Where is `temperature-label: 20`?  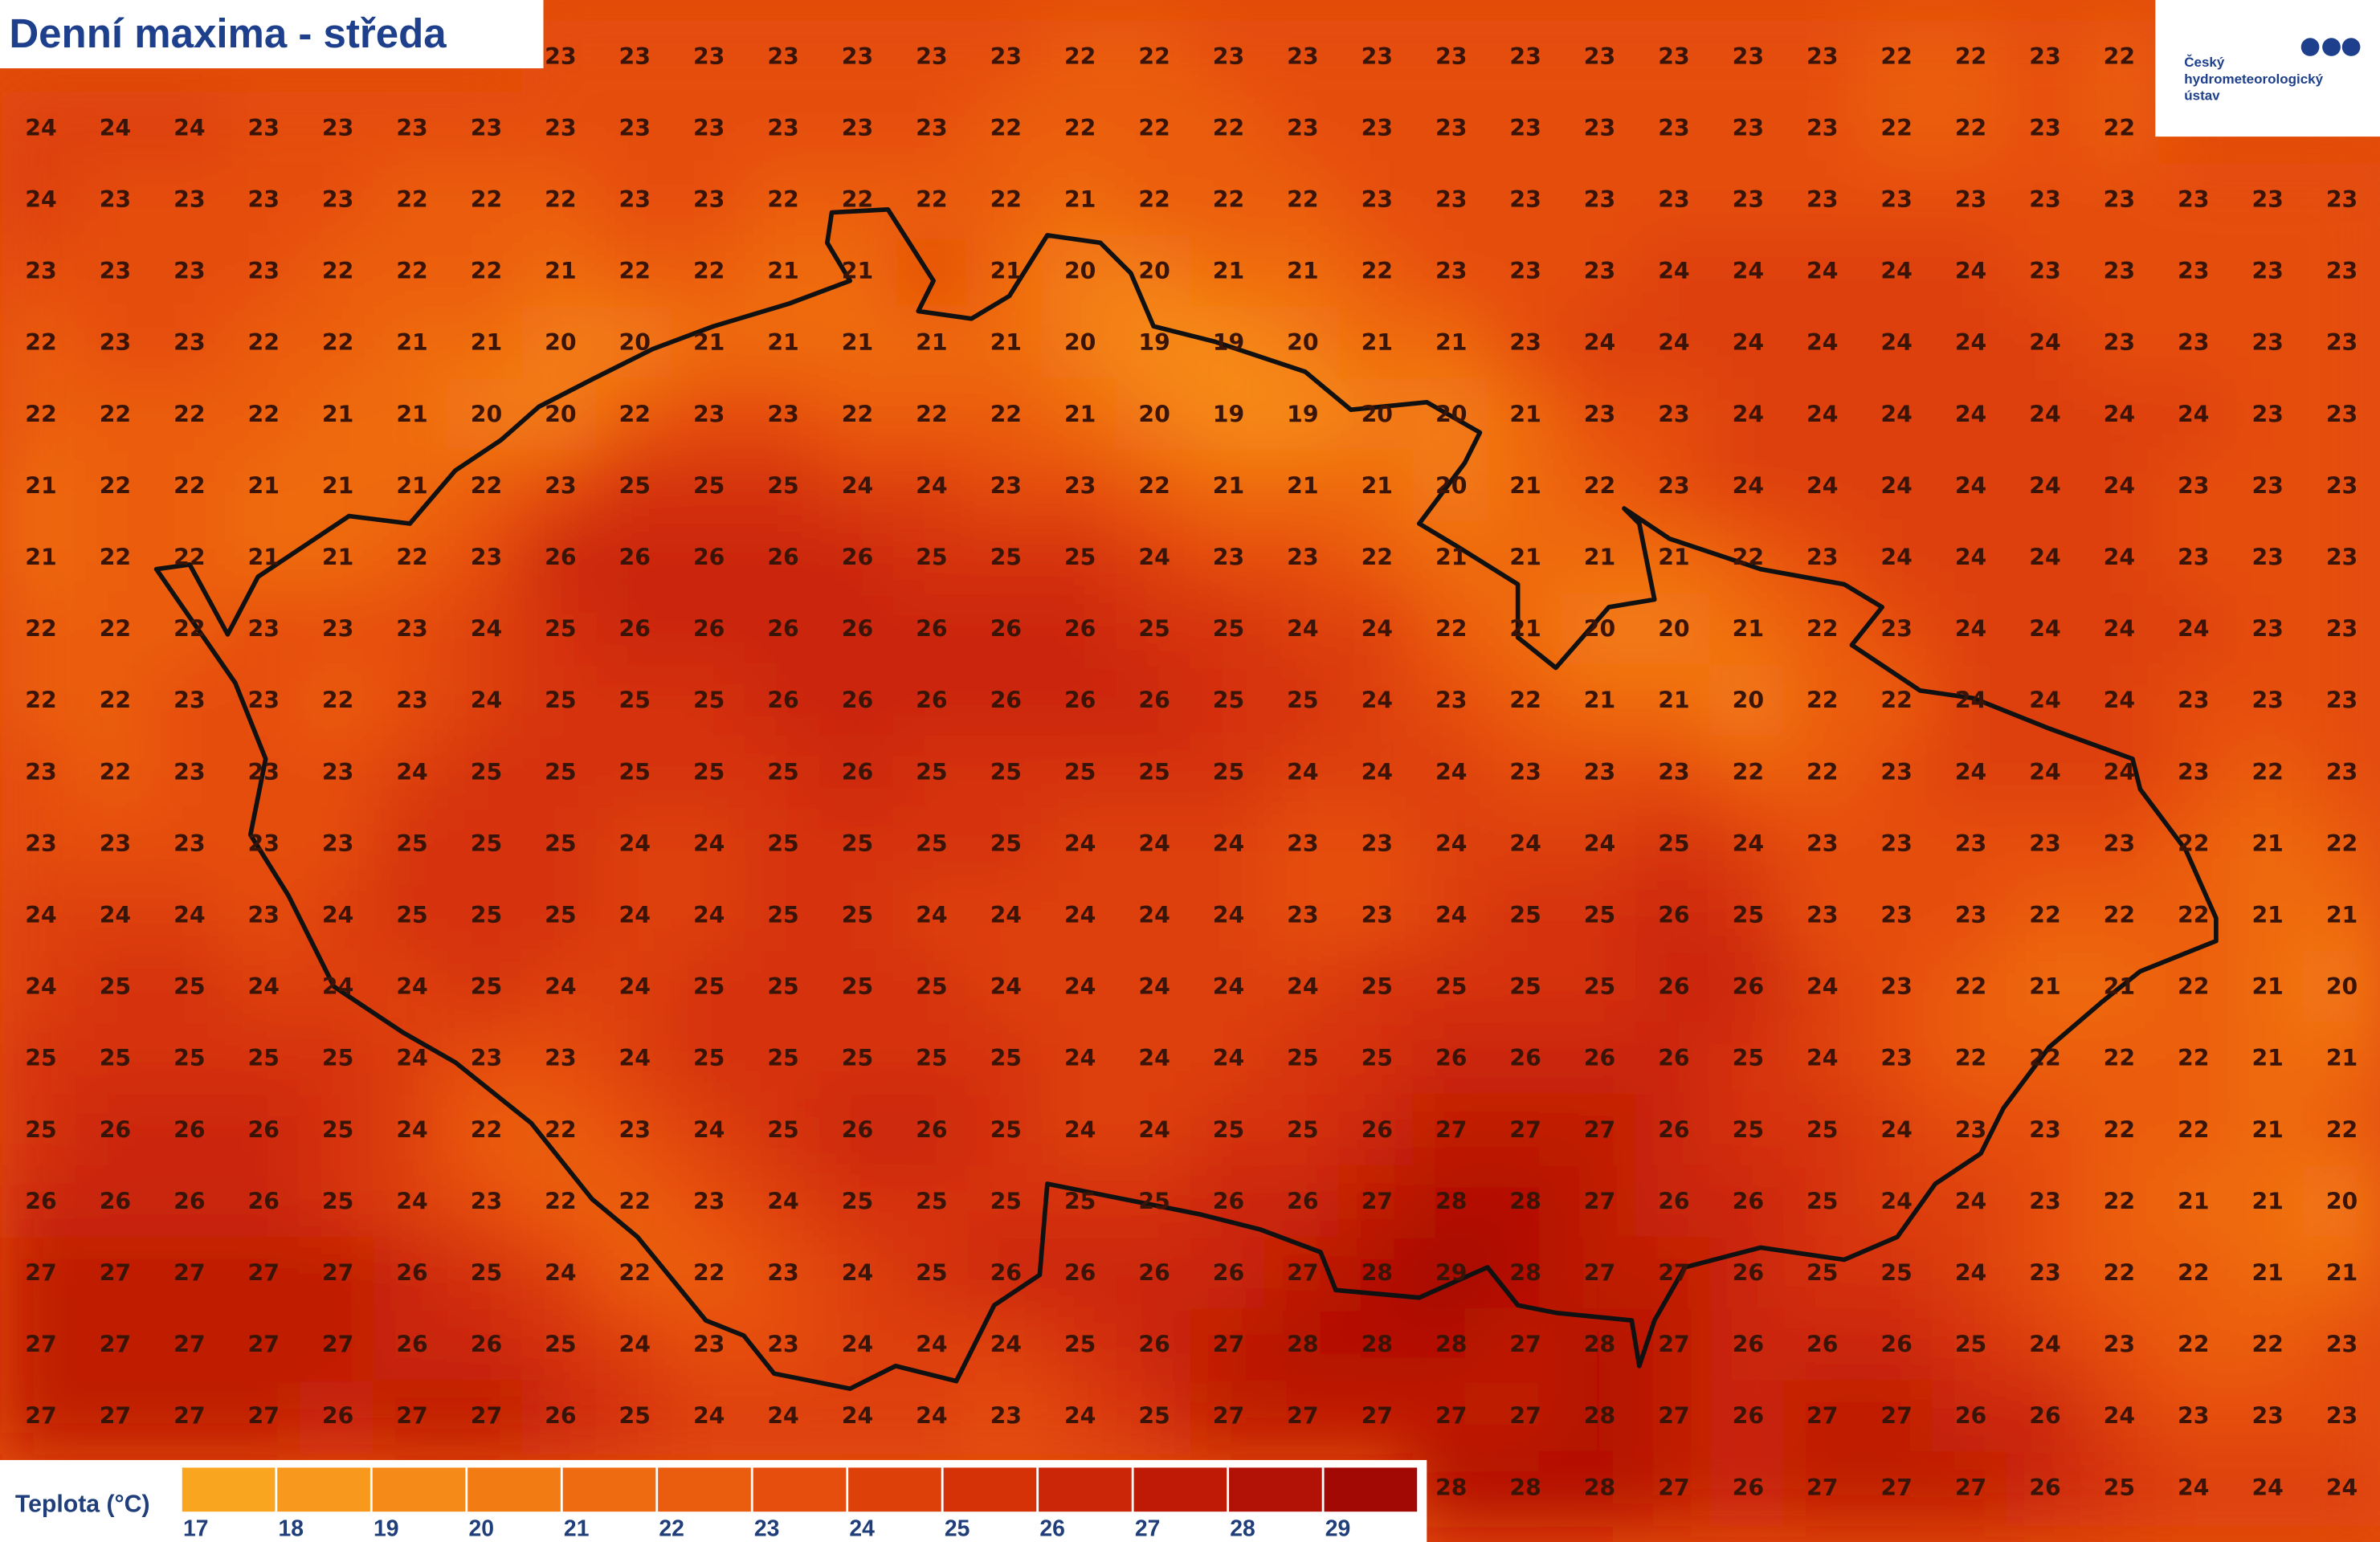 temperature-label: 20 is located at coordinates (1599, 629).